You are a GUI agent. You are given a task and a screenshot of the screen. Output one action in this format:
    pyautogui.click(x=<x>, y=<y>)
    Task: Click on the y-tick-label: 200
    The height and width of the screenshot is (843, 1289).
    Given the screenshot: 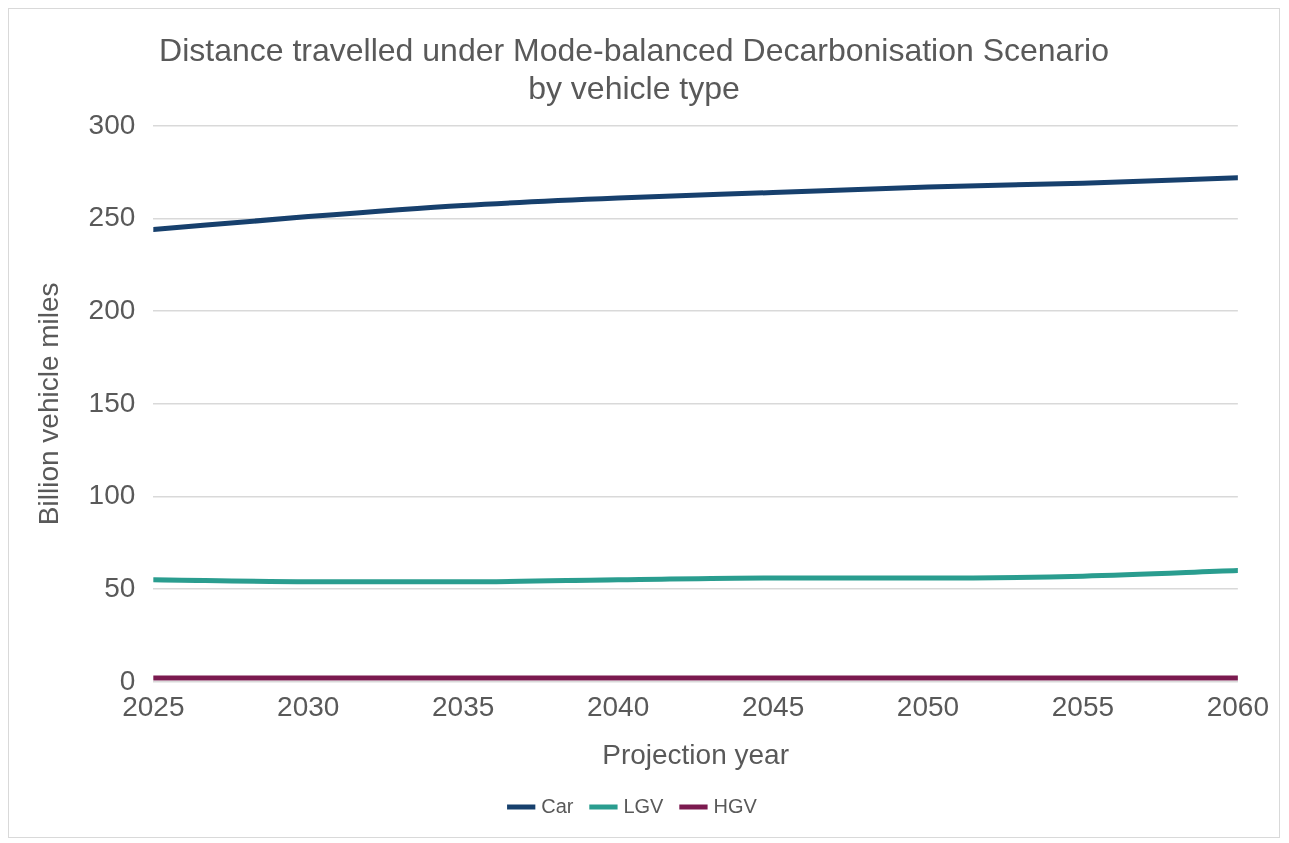 What is the action you would take?
    pyautogui.click(x=112, y=309)
    